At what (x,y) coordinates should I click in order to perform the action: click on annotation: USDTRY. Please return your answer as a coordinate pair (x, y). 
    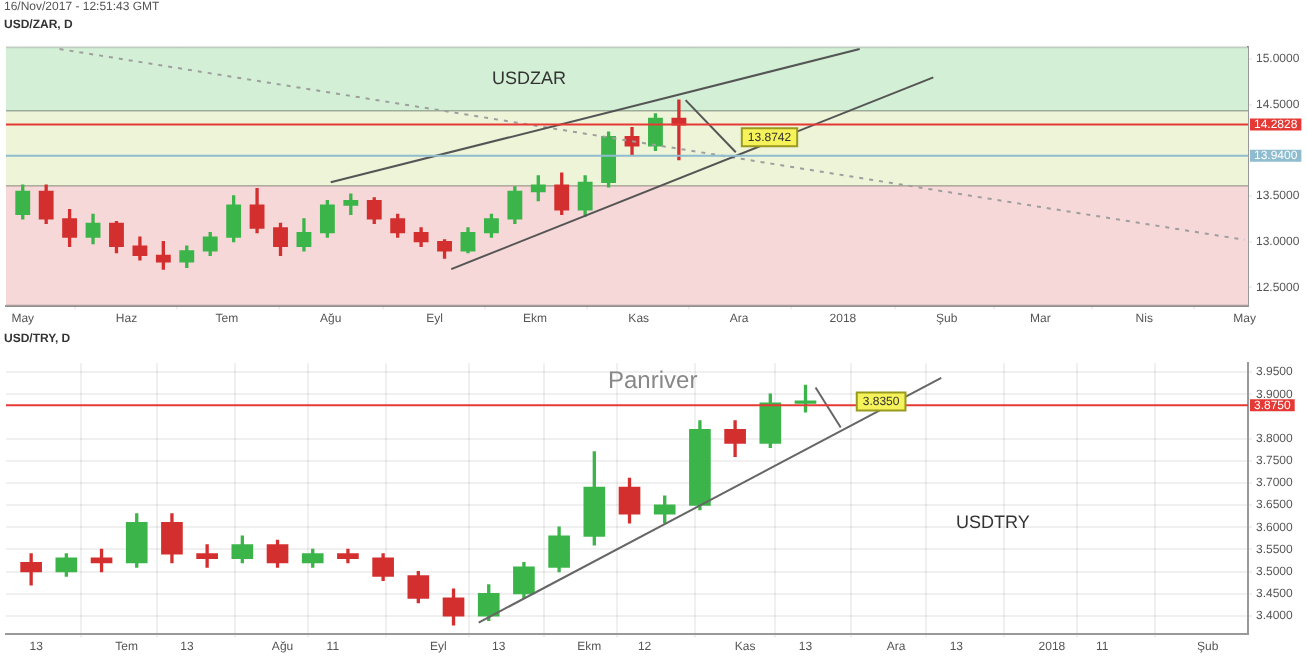
    Looking at the image, I should click on (993, 522).